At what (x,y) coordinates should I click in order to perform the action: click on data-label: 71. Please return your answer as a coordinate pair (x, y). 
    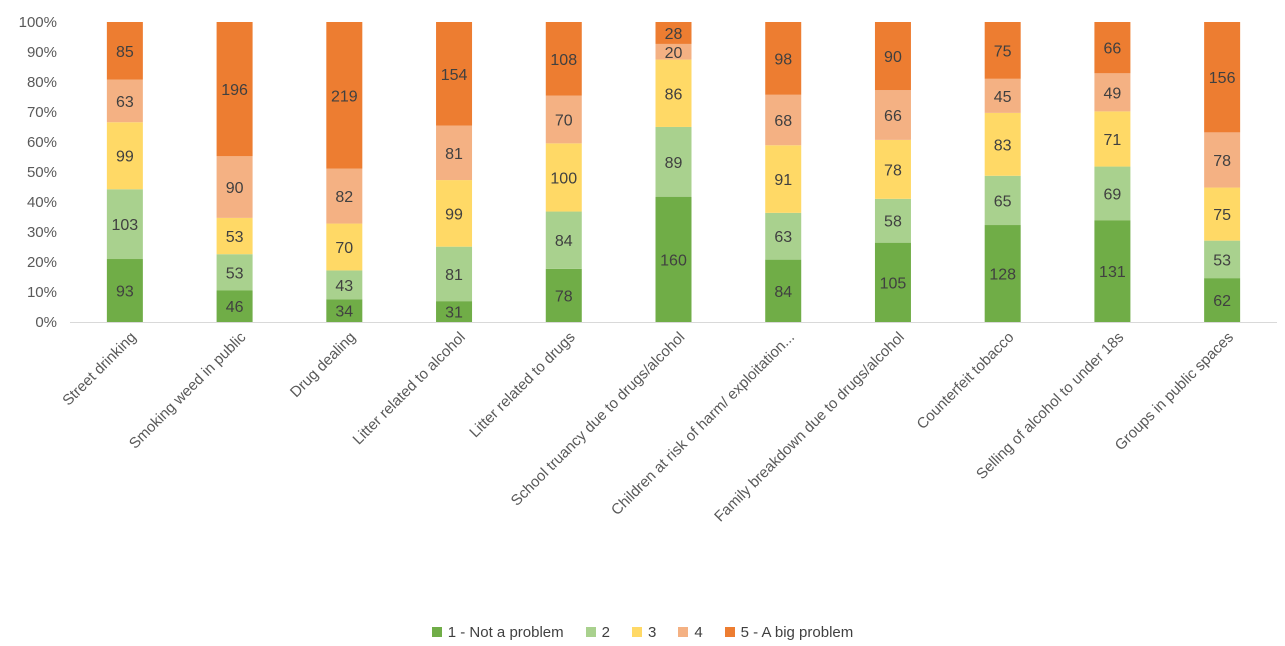
    Looking at the image, I should click on (1113, 140).